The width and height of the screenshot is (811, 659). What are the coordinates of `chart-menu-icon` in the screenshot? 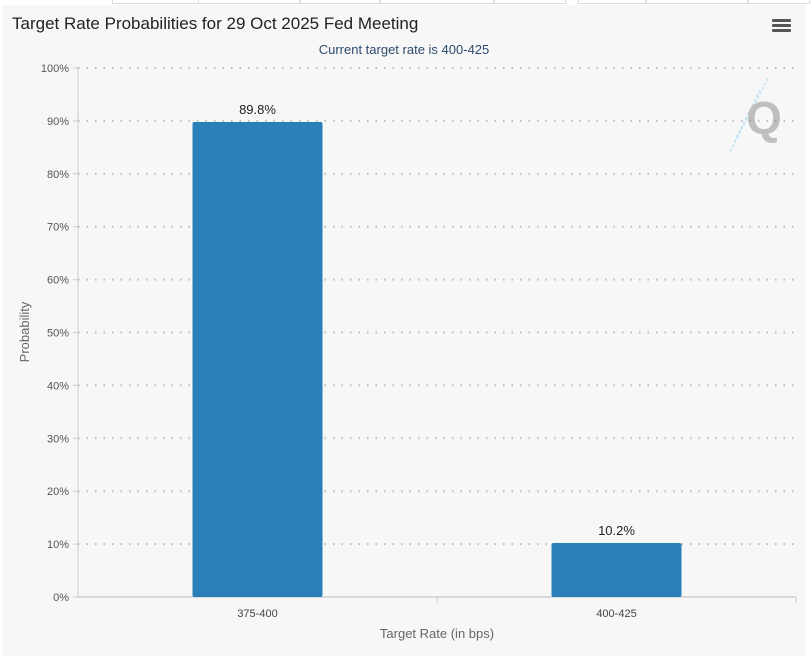 It's located at (781, 26).